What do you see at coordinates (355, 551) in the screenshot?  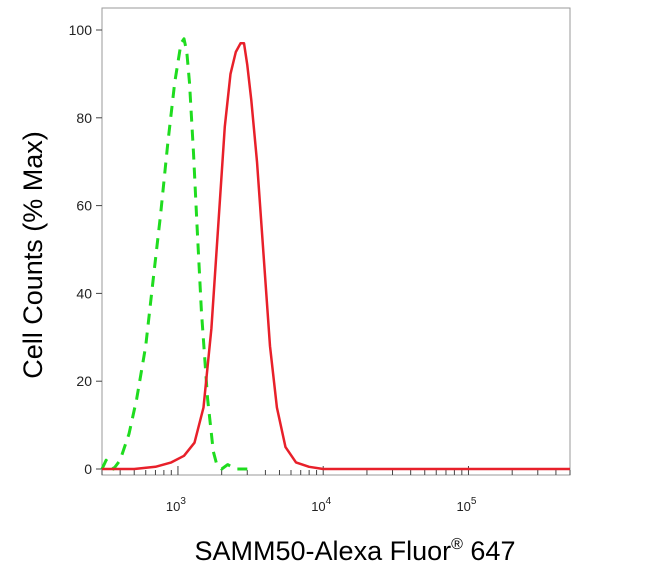 I see `x-axis-label: SAMM50-Alexa Fluor® 647` at bounding box center [355, 551].